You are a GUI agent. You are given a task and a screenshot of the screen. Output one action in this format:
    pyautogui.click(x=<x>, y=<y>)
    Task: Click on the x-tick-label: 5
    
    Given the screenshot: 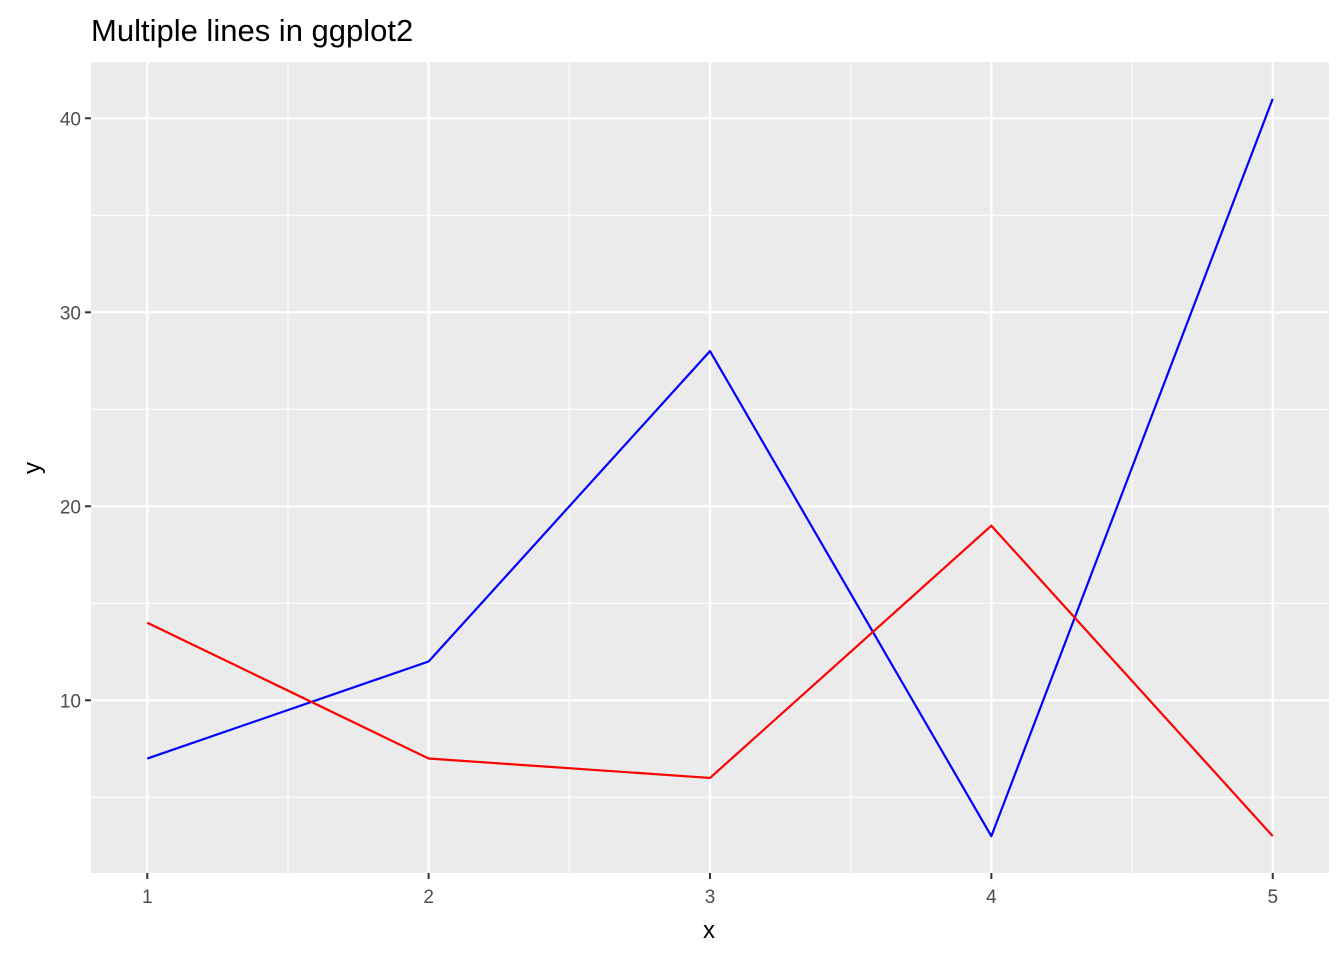 What is the action you would take?
    pyautogui.click(x=1272, y=897)
    